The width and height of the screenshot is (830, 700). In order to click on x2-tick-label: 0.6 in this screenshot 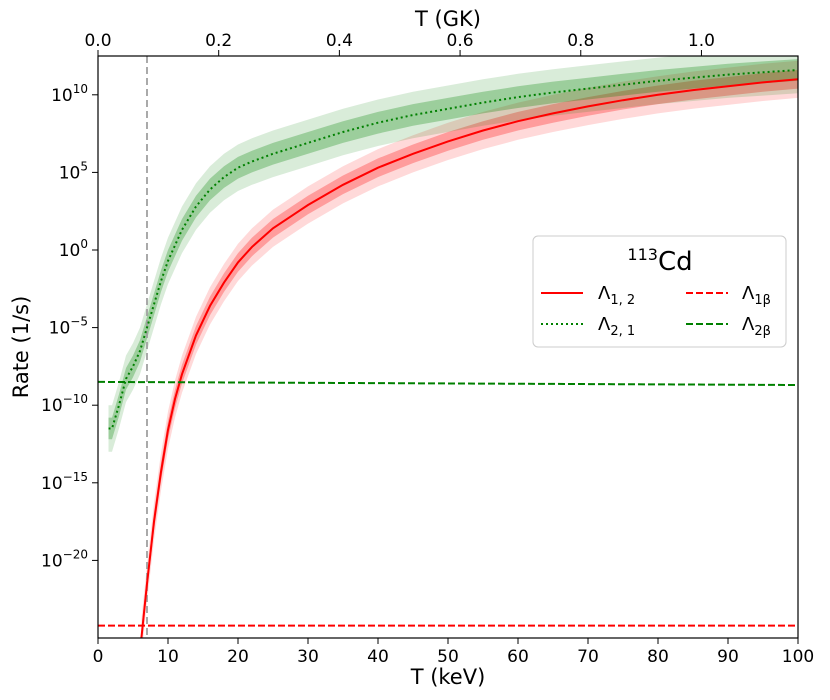, I will do `click(460, 41)`.